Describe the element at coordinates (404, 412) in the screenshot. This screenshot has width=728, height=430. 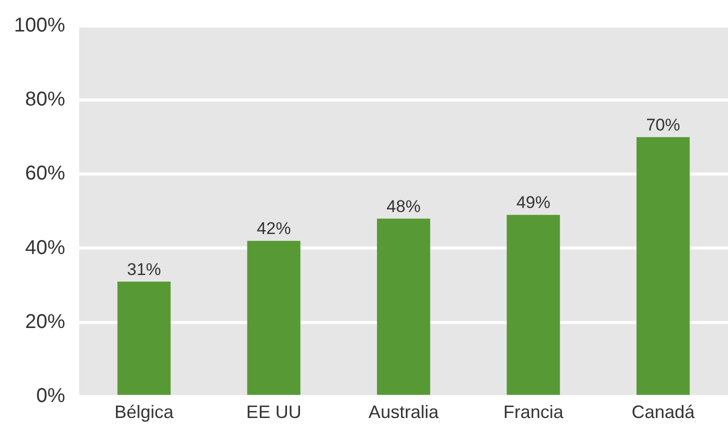
I see `x-tick-label: Australia` at that location.